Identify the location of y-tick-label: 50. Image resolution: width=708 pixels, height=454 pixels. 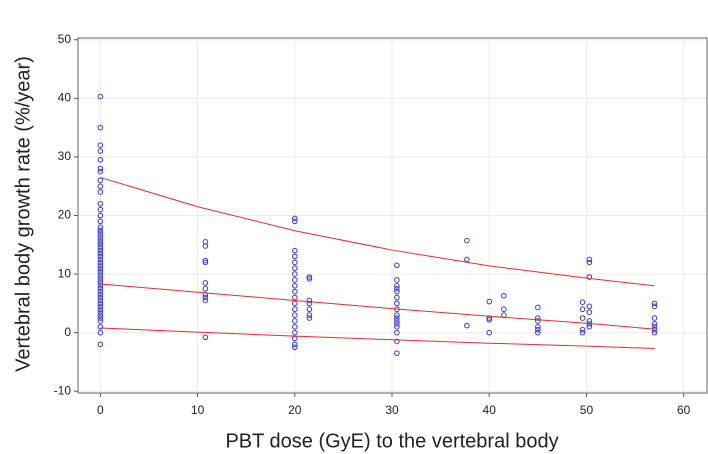
(65, 39).